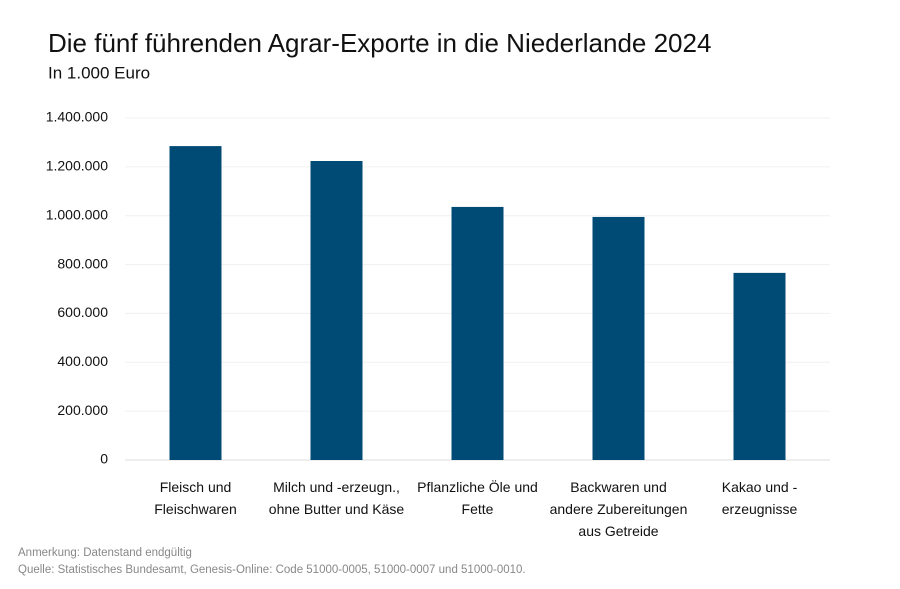 The width and height of the screenshot is (900, 589). I want to click on y-tick-label: 0, so click(104, 459).